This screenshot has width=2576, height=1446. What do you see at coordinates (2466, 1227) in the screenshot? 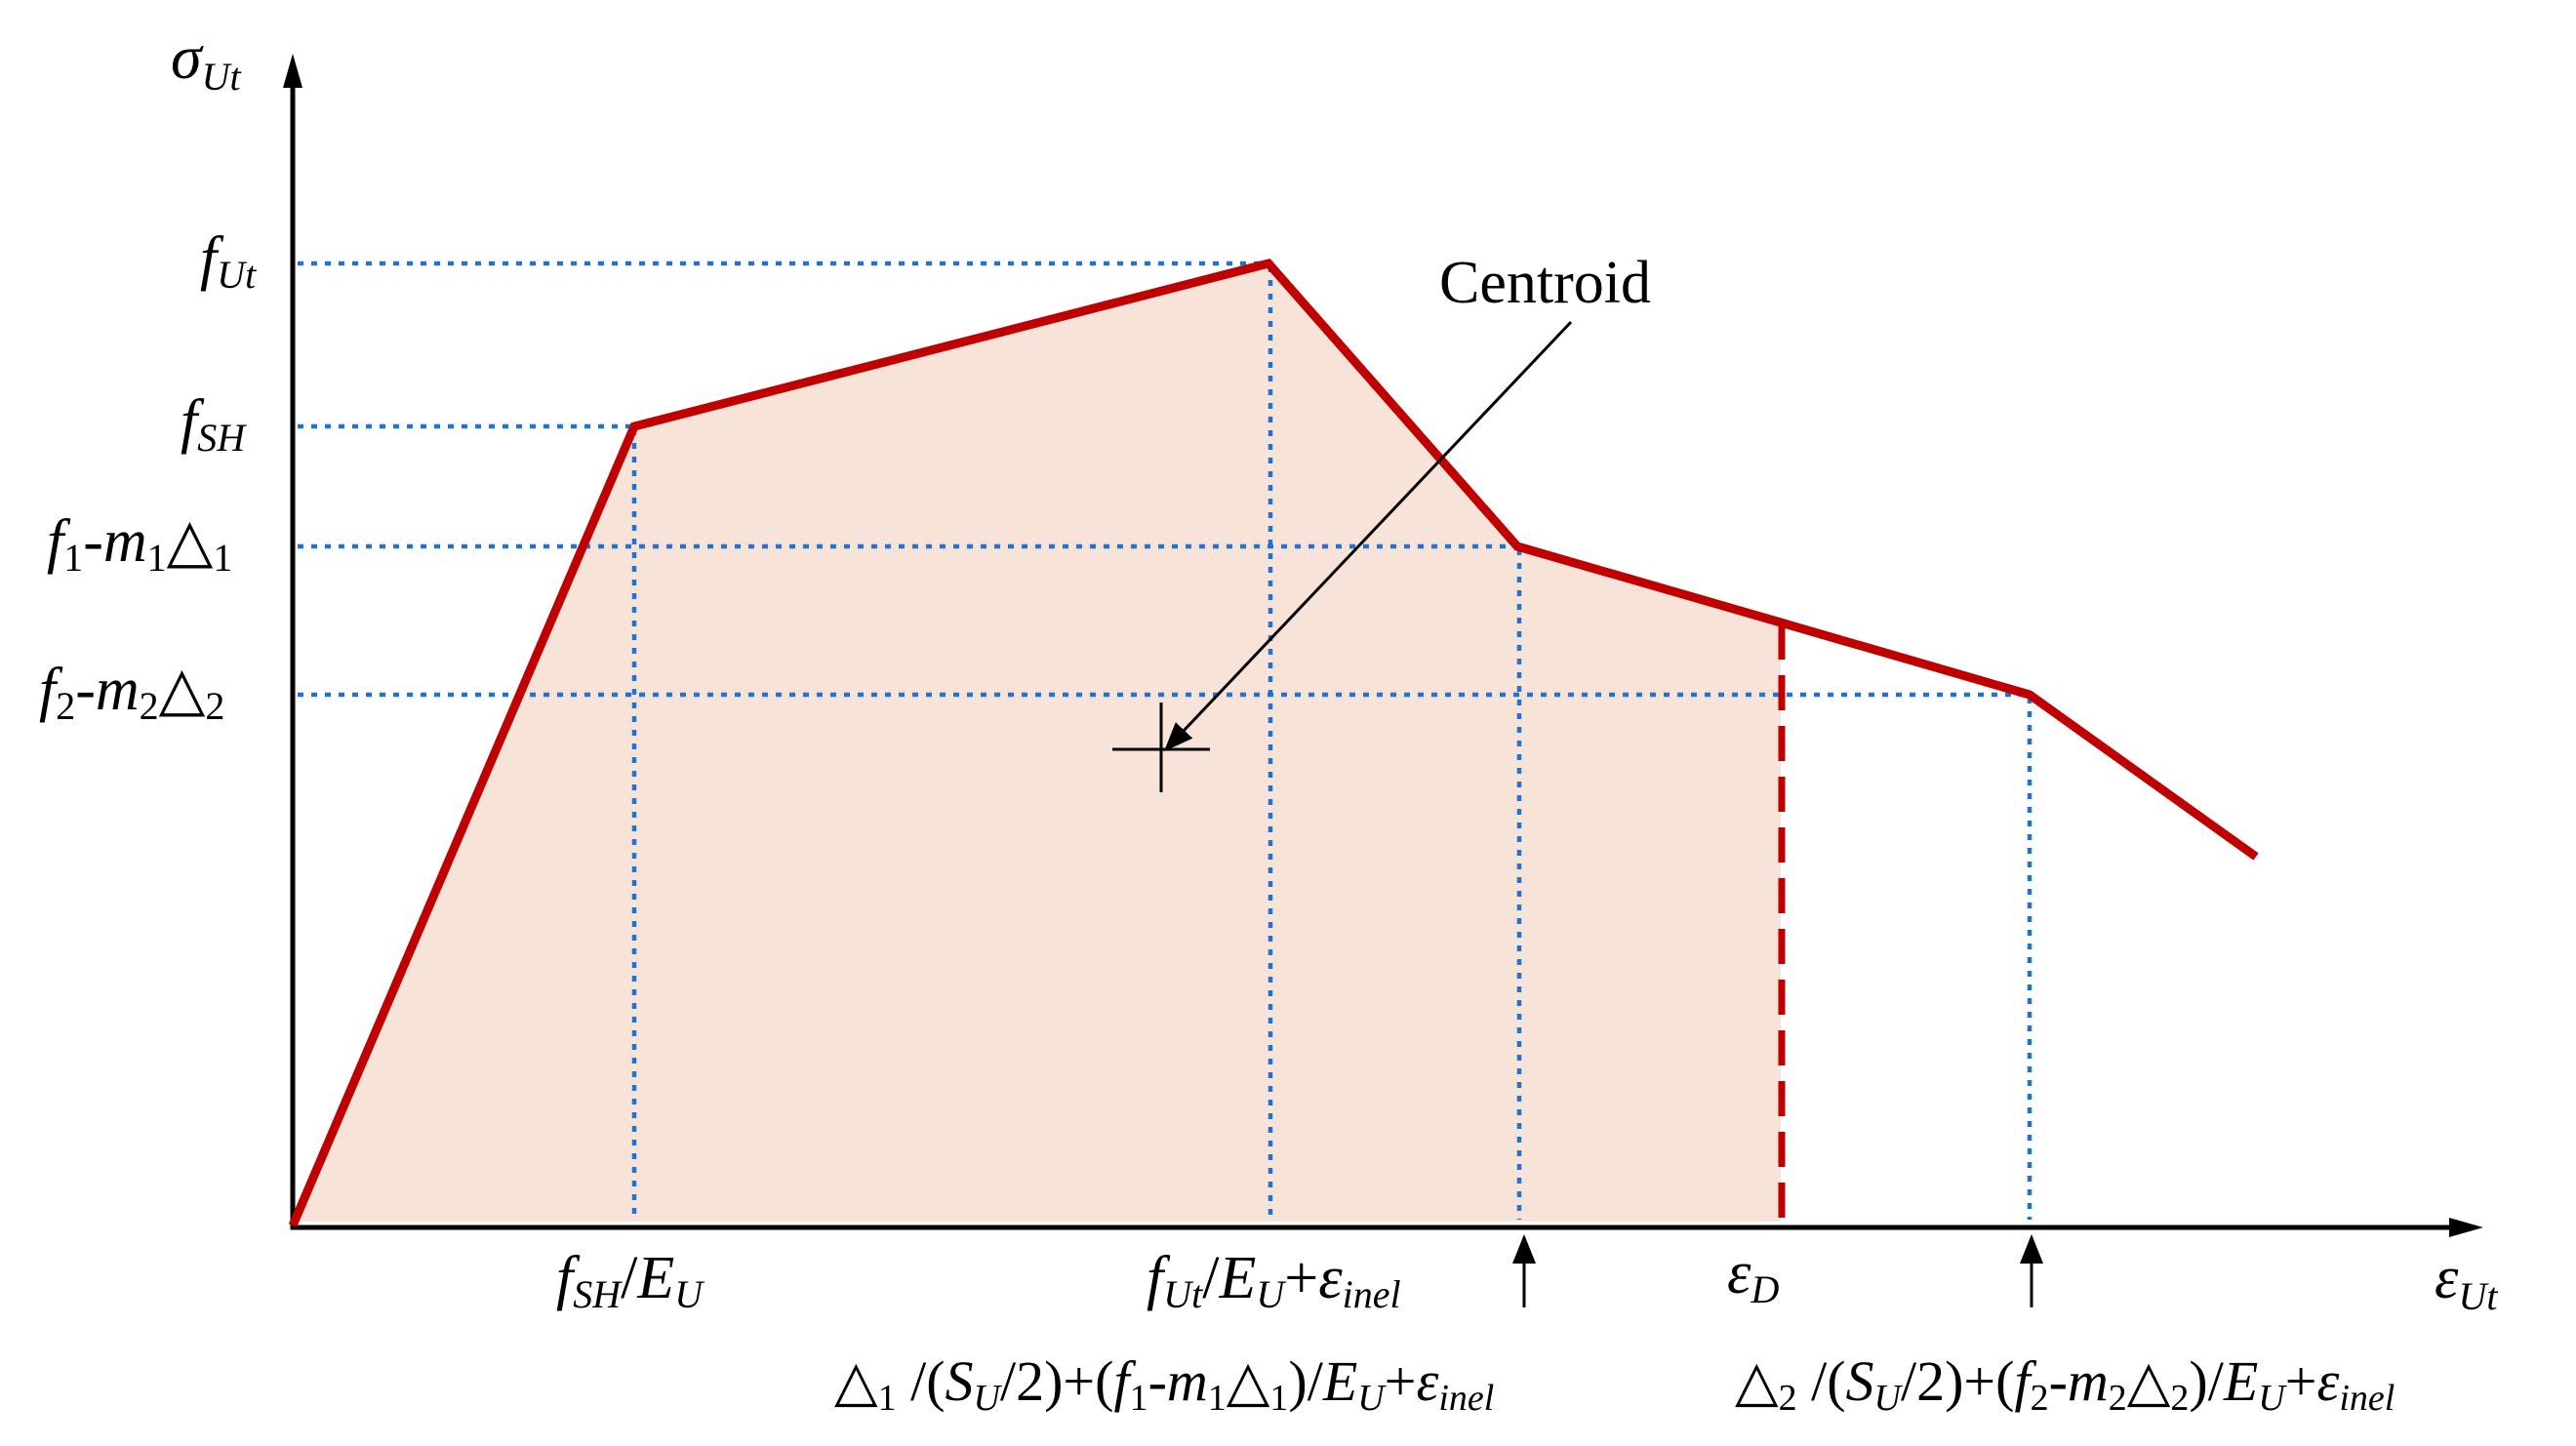
I see `x-axis-arrow` at bounding box center [2466, 1227].